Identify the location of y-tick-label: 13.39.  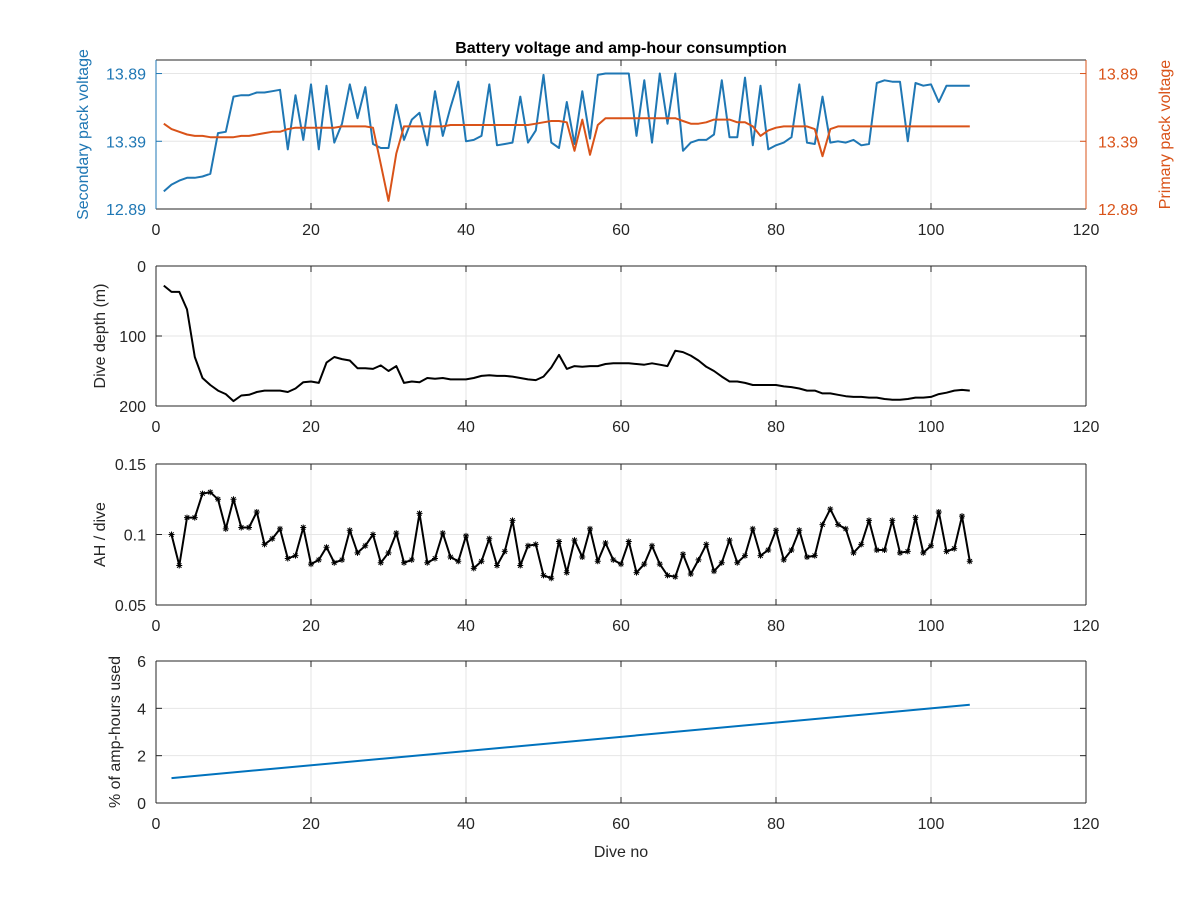
(126, 142).